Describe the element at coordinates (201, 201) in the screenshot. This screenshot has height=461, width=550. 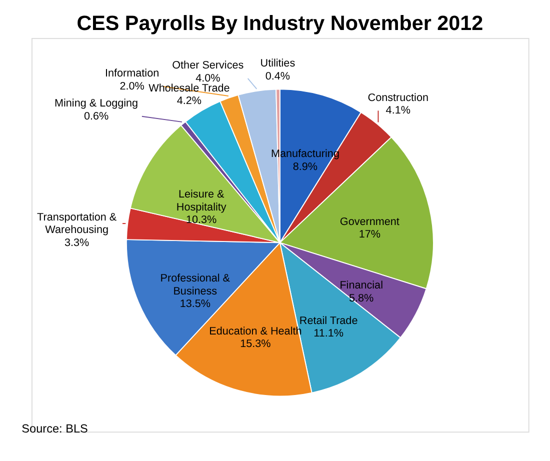
I see `slice-label: Leisure & Hospitality` at that location.